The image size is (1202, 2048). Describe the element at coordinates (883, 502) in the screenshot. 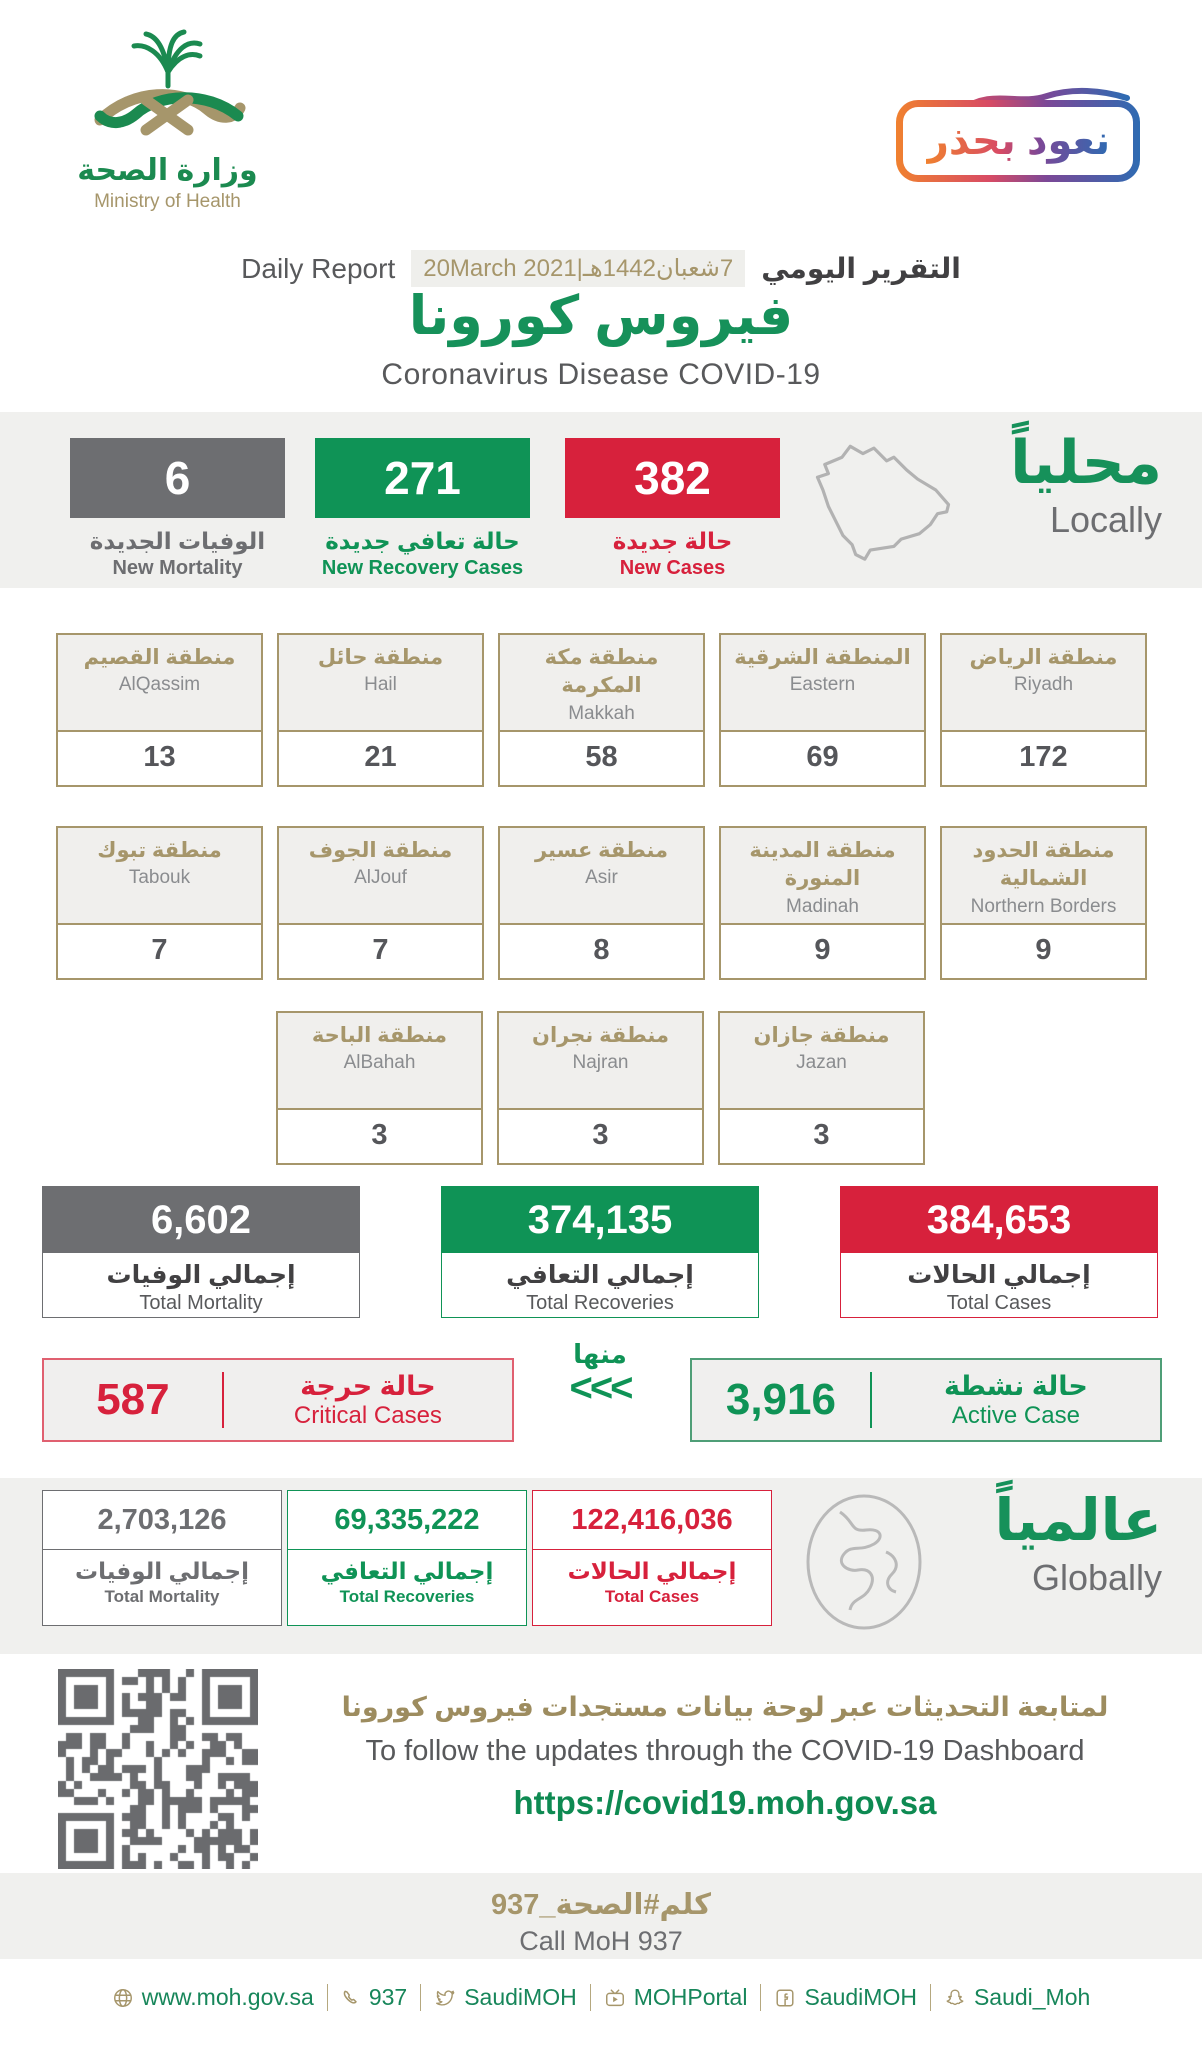

I see `saudi-arabia-map-icon` at that location.